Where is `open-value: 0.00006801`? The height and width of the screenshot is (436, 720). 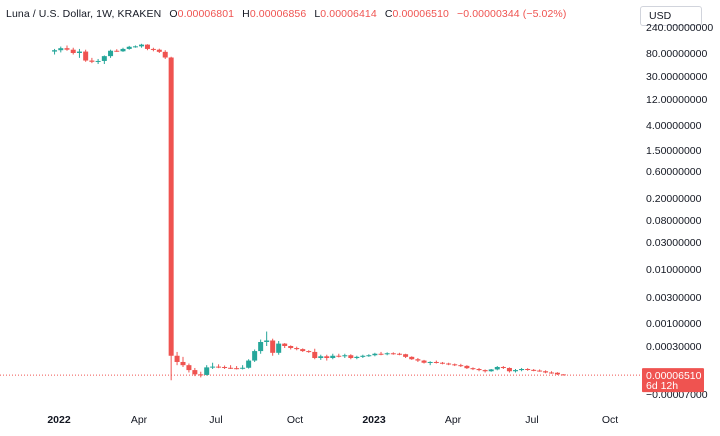 open-value: 0.00006801 is located at coordinates (206, 14).